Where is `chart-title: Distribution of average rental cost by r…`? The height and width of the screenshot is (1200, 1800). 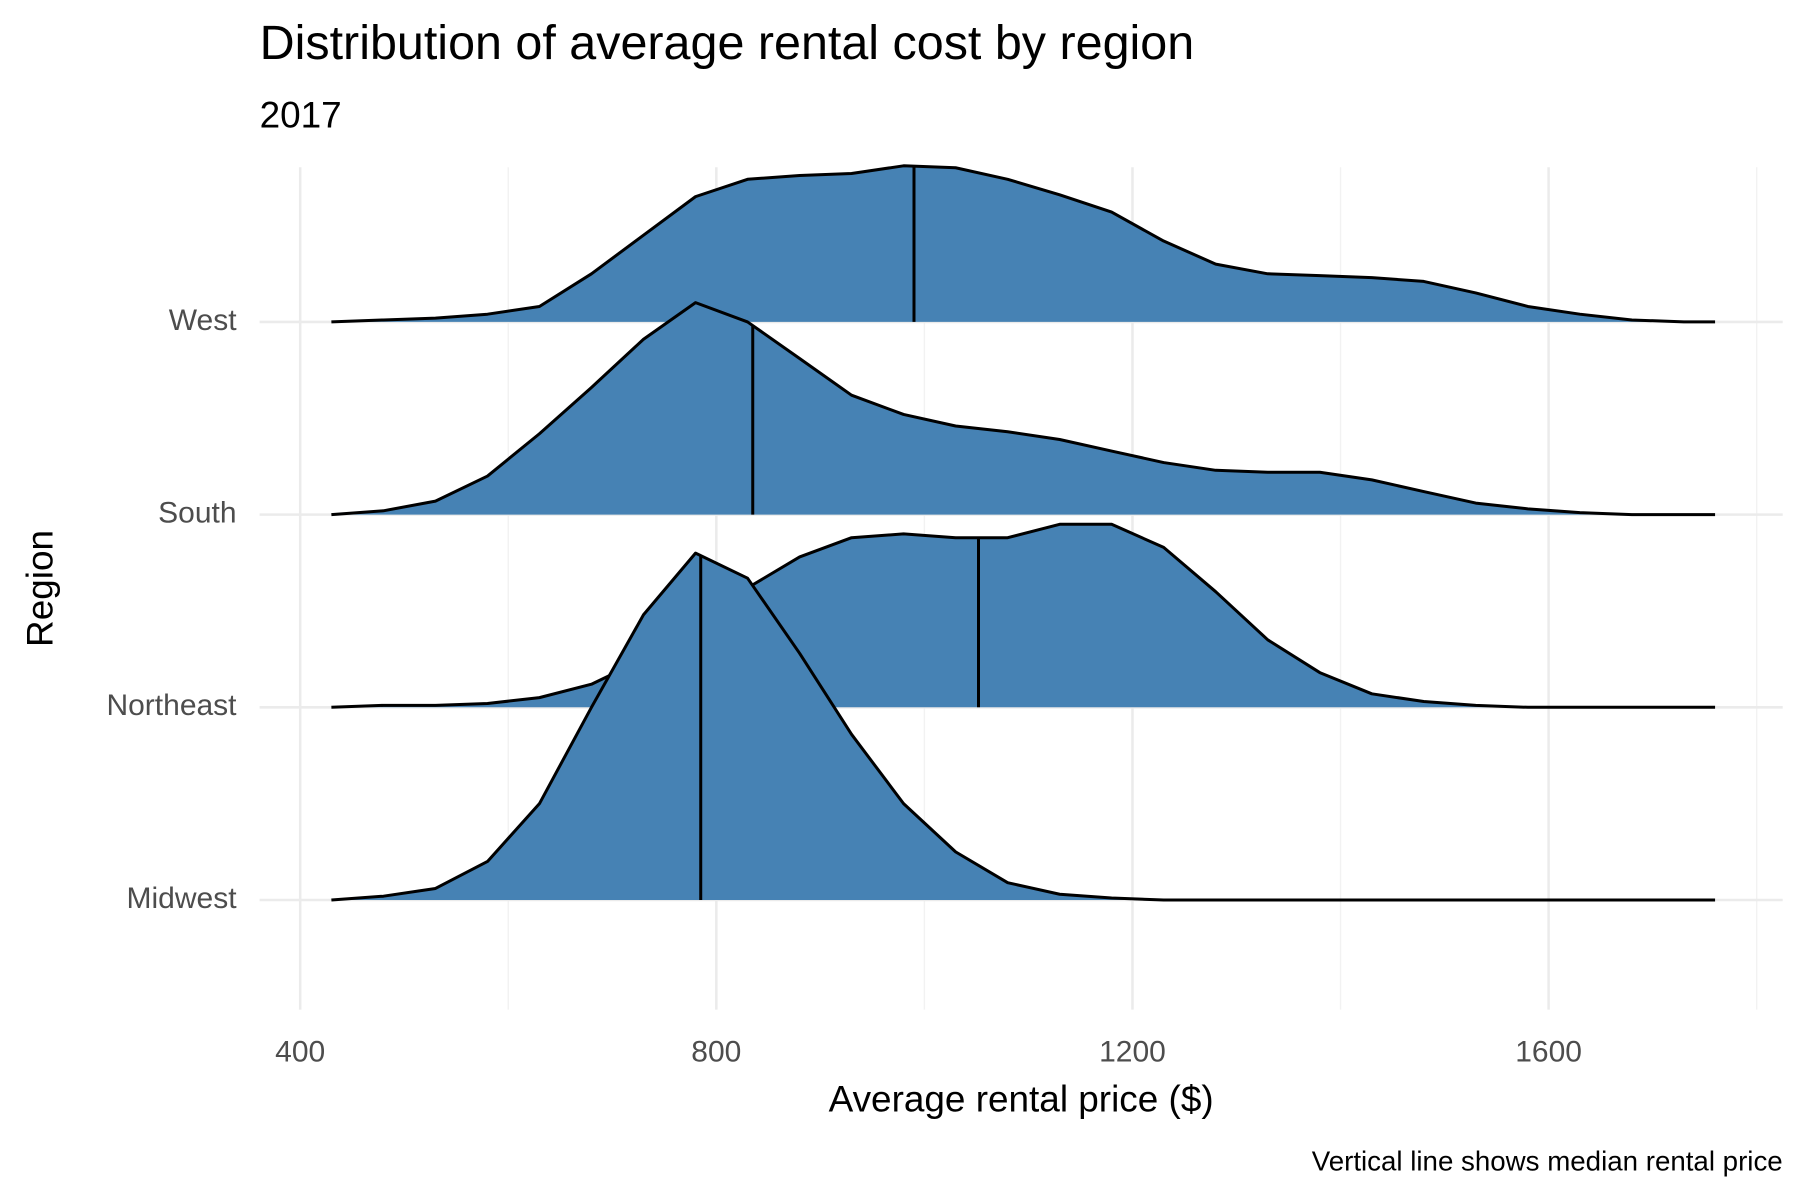 chart-title: Distribution of average rental cost by r… is located at coordinates (727, 43).